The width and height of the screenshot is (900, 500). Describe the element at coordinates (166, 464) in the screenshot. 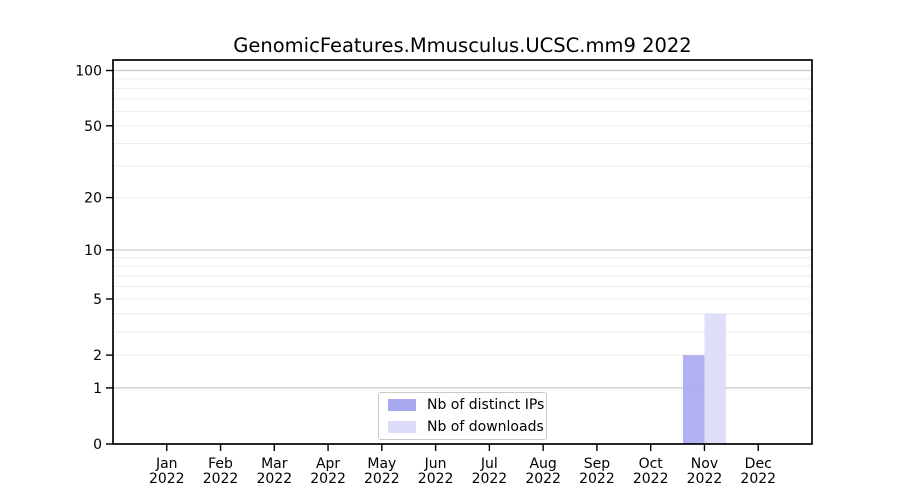

I see `x-axis-tick-label-month: Jan` at that location.